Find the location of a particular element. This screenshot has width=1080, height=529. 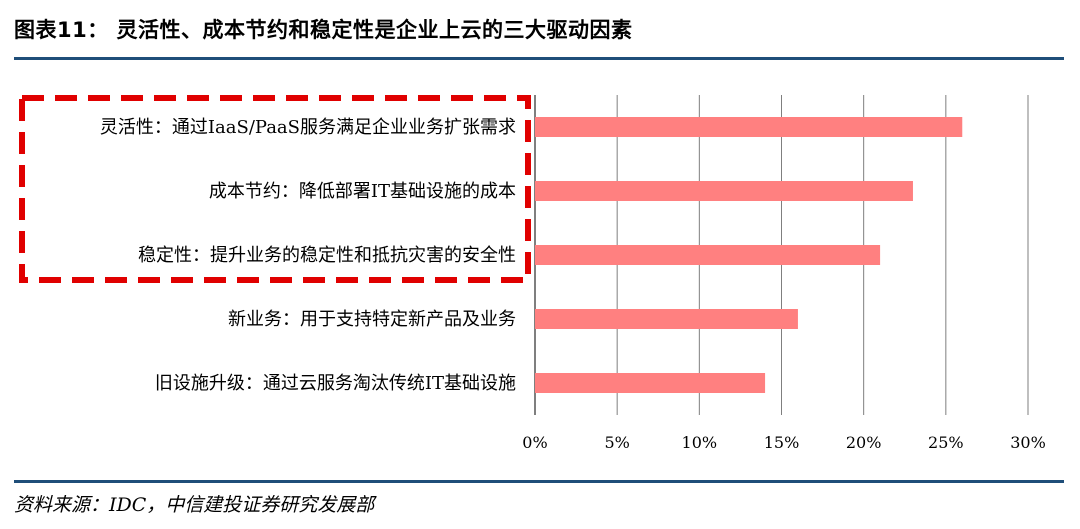

x-tick-label: 15% is located at coordinates (782, 442).